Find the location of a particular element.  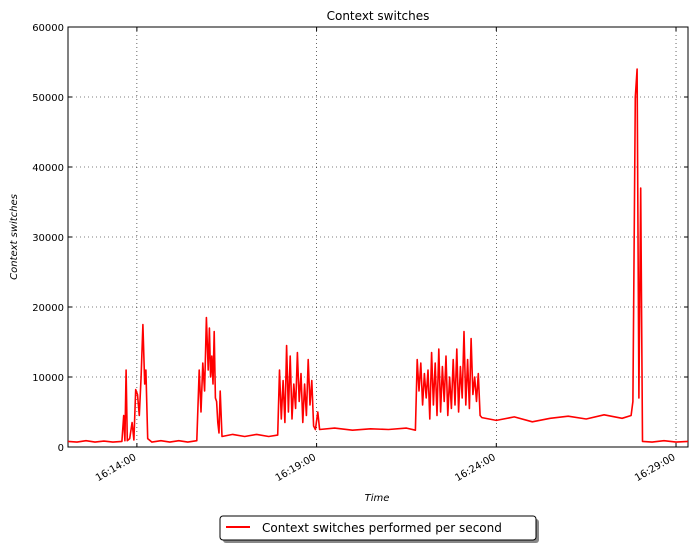

legend-box is located at coordinates (378, 528).